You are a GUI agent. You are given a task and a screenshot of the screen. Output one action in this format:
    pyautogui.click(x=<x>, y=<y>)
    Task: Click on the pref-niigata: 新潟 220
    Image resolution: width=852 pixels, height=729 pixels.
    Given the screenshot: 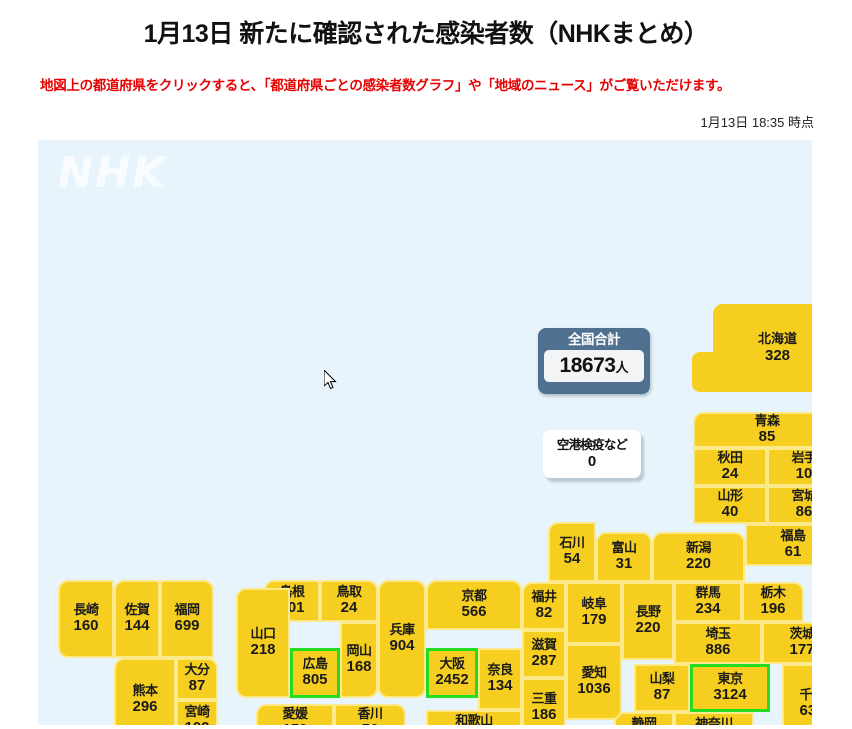 What is the action you would take?
    pyautogui.click(x=698, y=557)
    